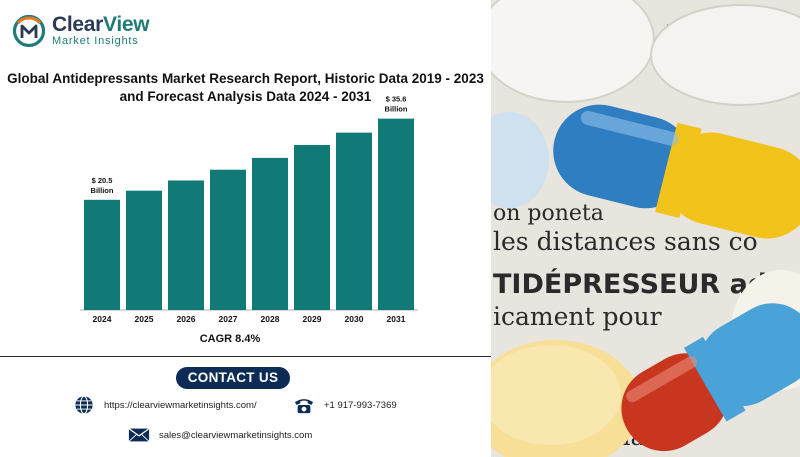 The image size is (800, 457). I want to click on website-row: https://clearviewmarketinsights.com/, so click(165, 405).